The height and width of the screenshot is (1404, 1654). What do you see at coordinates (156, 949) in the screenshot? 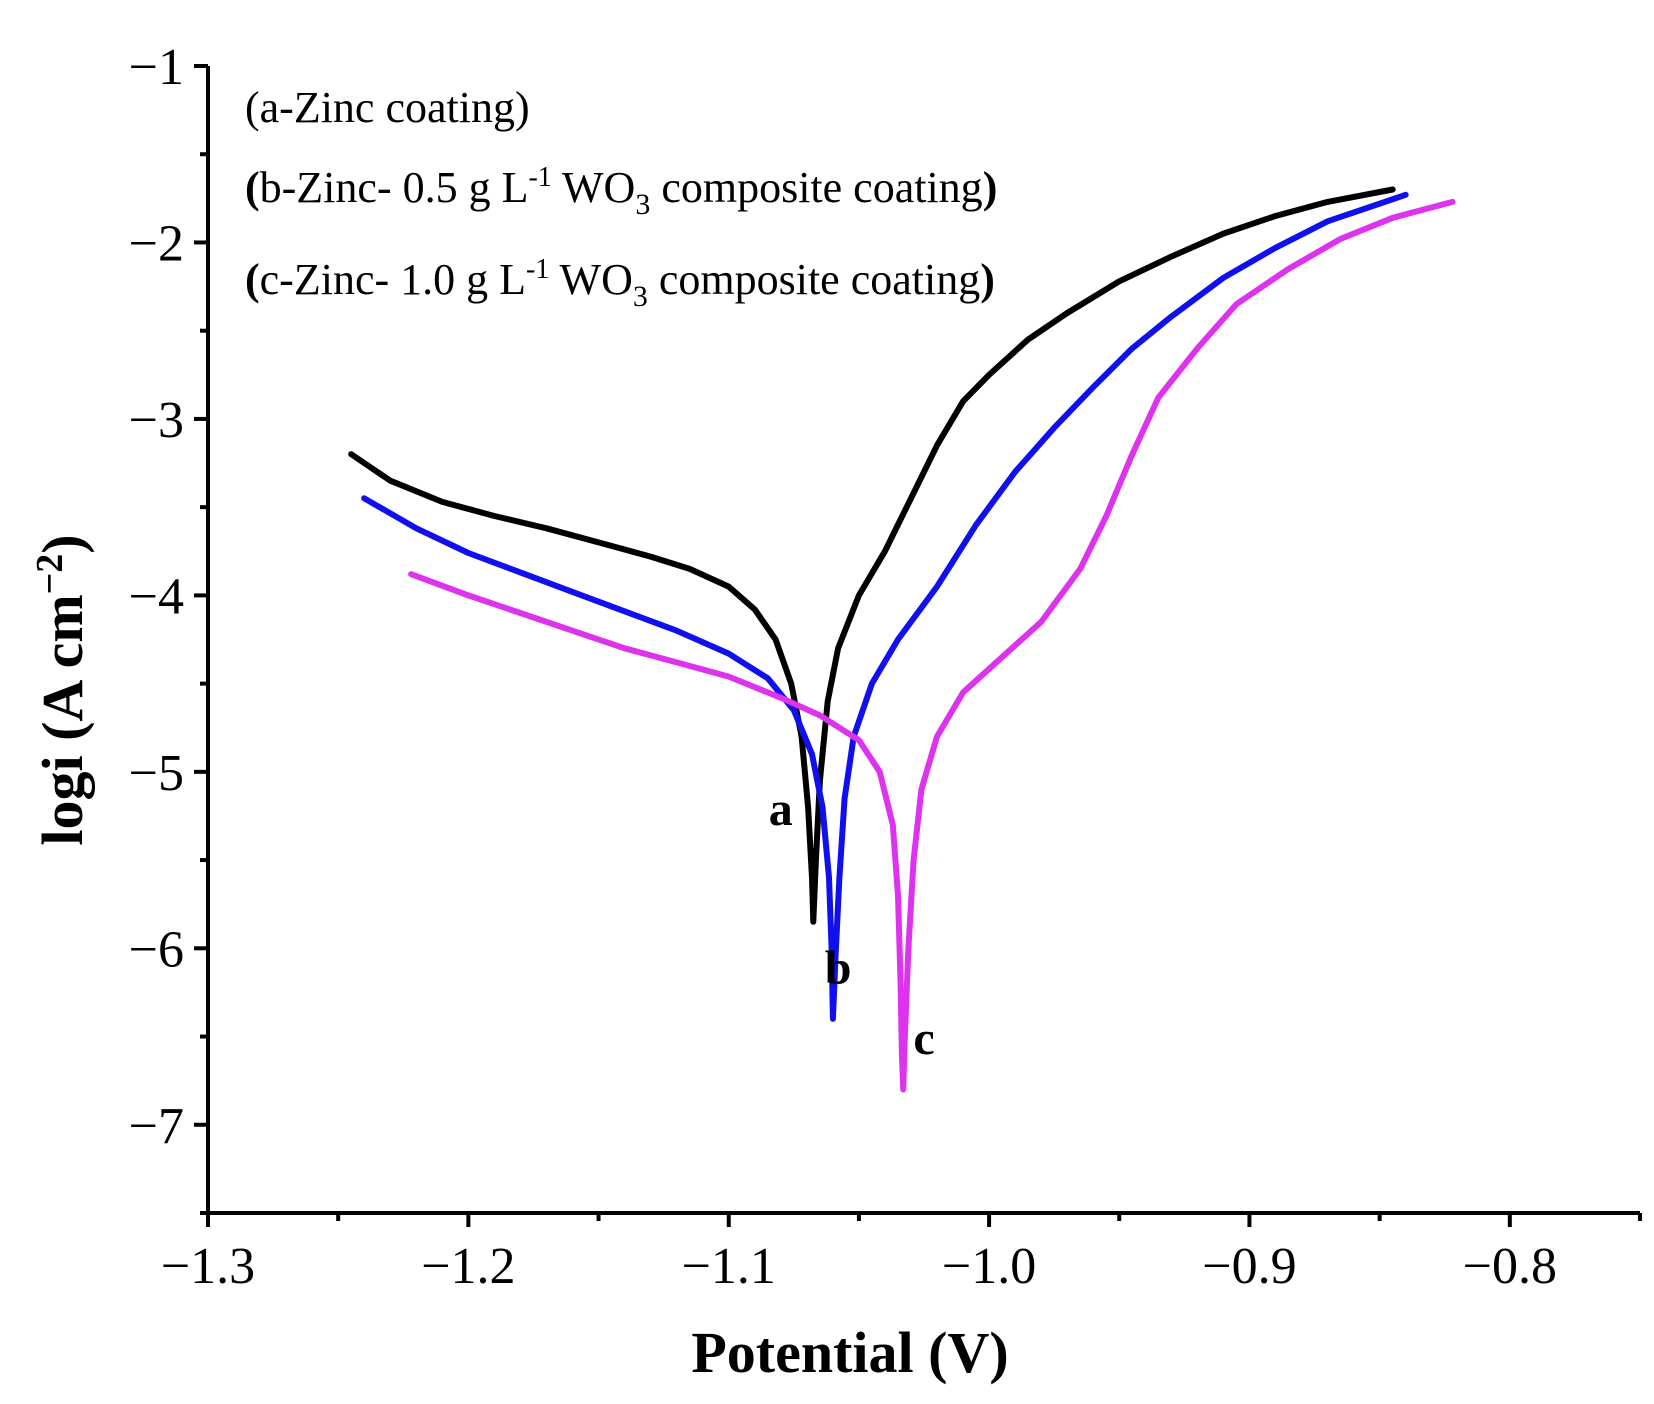
I see `y-tick-label: −6` at bounding box center [156, 949].